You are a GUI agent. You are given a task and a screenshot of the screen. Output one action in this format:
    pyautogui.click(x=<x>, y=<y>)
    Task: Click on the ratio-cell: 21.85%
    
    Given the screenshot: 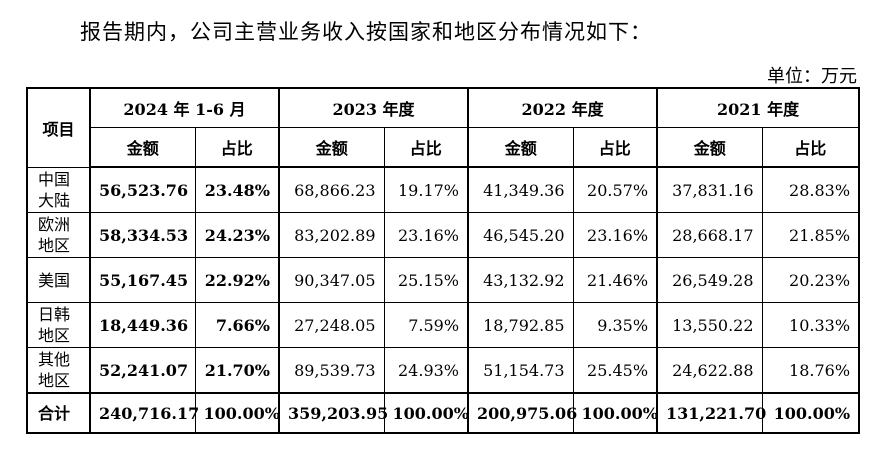 What is the action you would take?
    pyautogui.click(x=810, y=235)
    